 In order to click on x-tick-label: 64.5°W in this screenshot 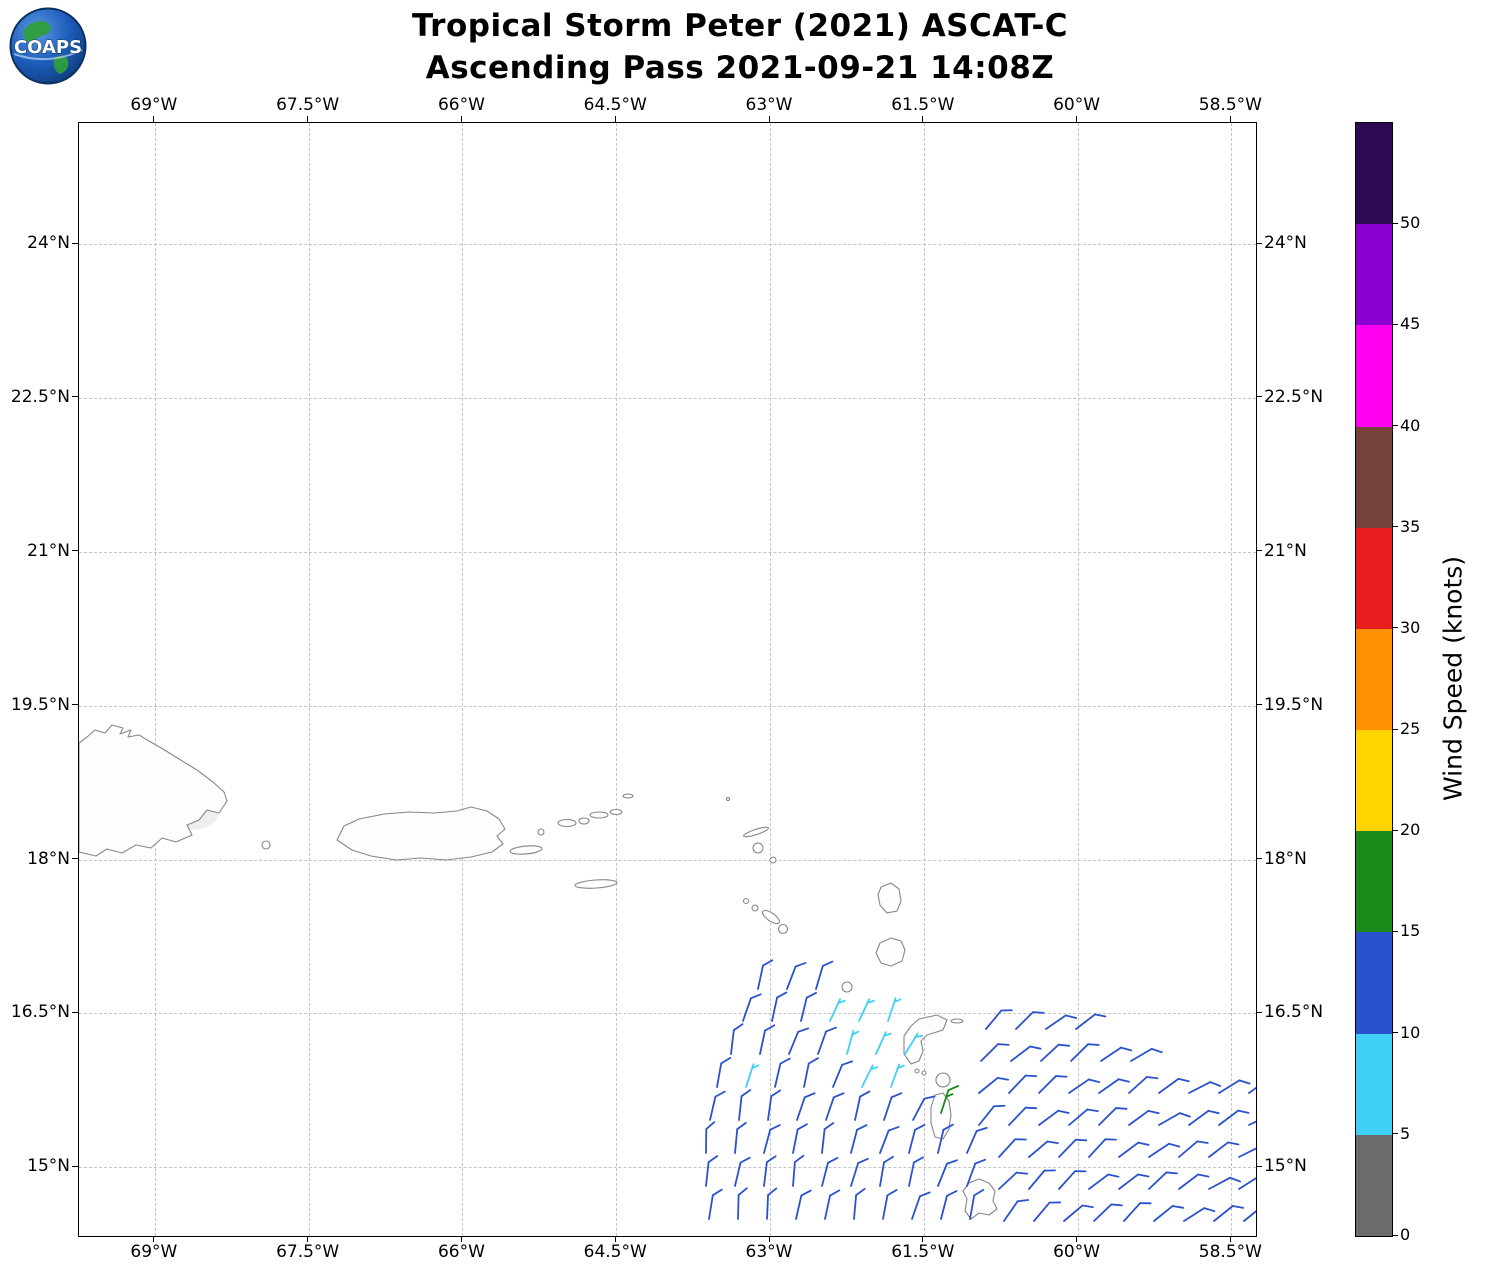, I will do `click(615, 1252)`.